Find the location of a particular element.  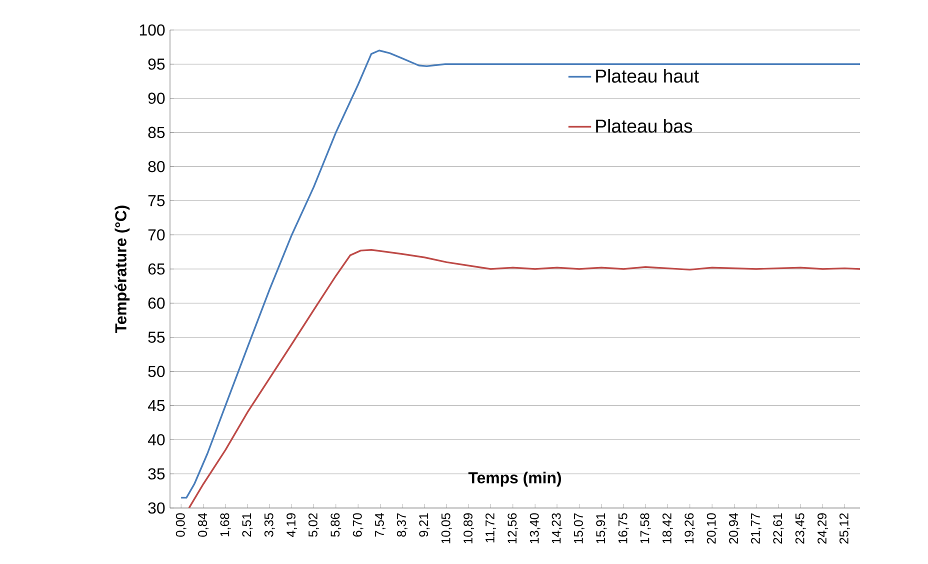

x-tick-label: 12,56 is located at coordinates (513, 528).